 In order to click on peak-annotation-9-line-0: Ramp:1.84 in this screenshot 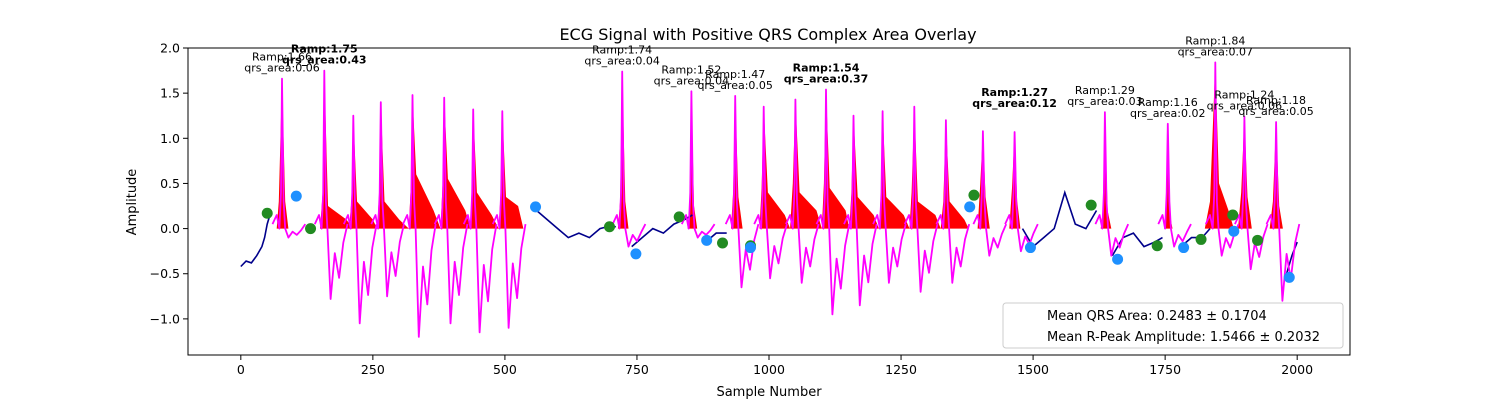, I will do `click(1215, 40)`.